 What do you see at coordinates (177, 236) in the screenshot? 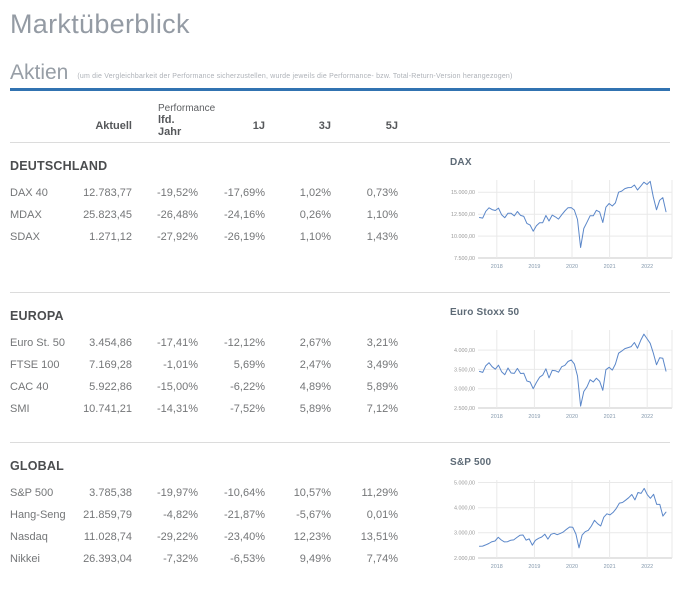
I see `cell-value: -27,92%` at bounding box center [177, 236].